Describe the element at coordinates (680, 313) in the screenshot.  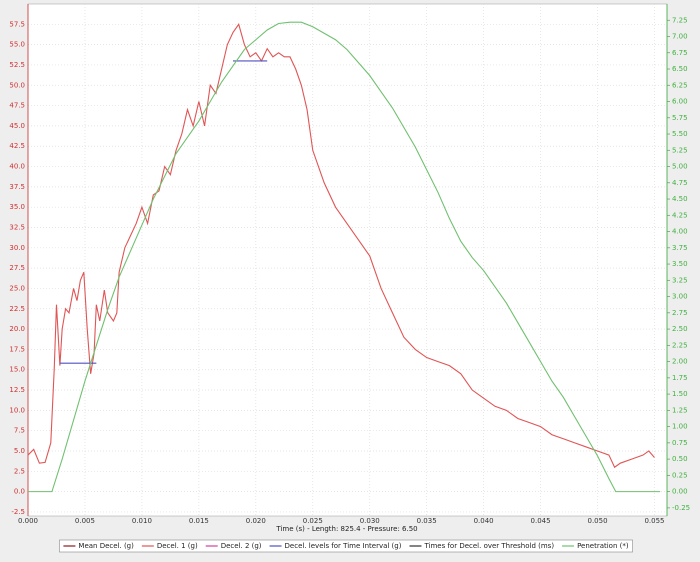
I see `y2-tick-label: 2.75` at that location.